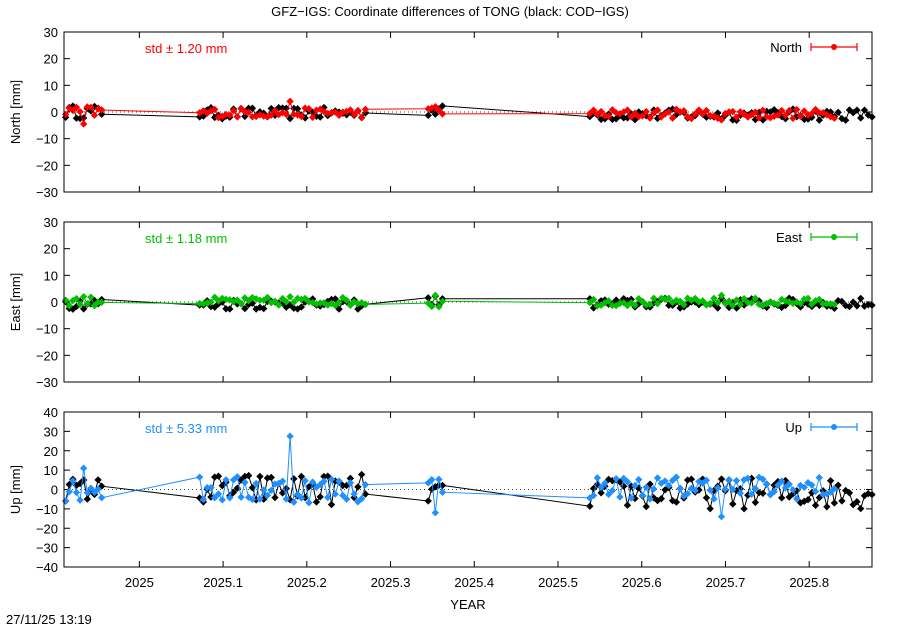 This screenshot has width=900, height=630. I want to click on legend-label: Up, so click(793, 427).